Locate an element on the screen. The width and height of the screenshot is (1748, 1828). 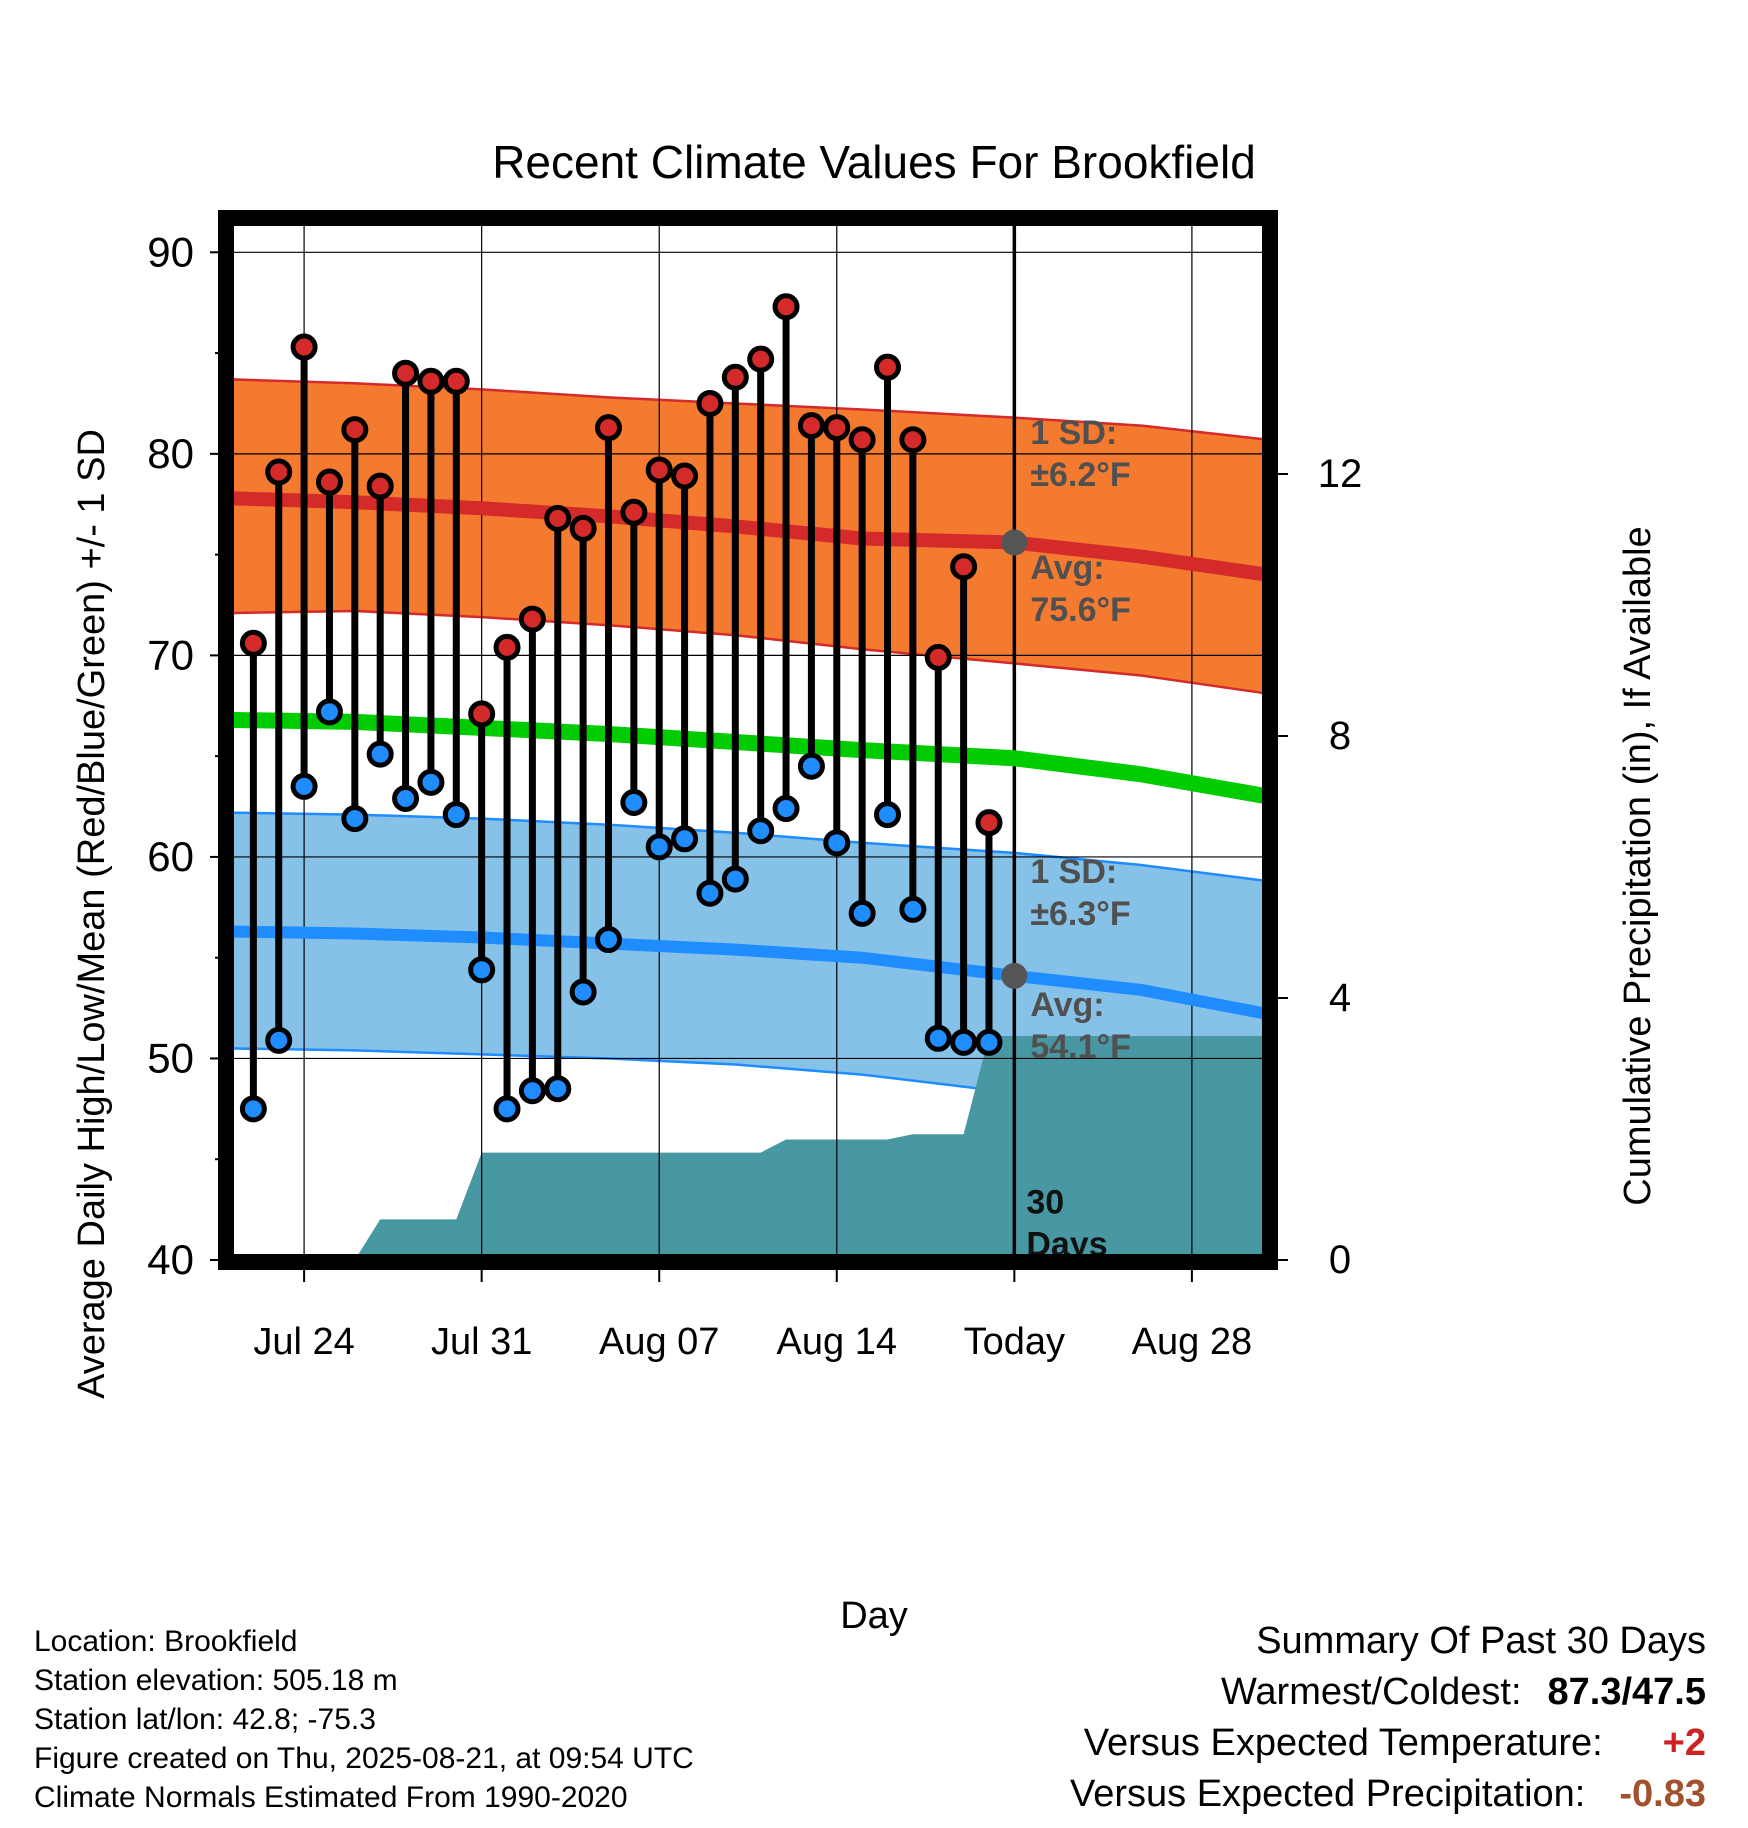
low-avg-annotation: 54.1°F is located at coordinates (1080, 1047).